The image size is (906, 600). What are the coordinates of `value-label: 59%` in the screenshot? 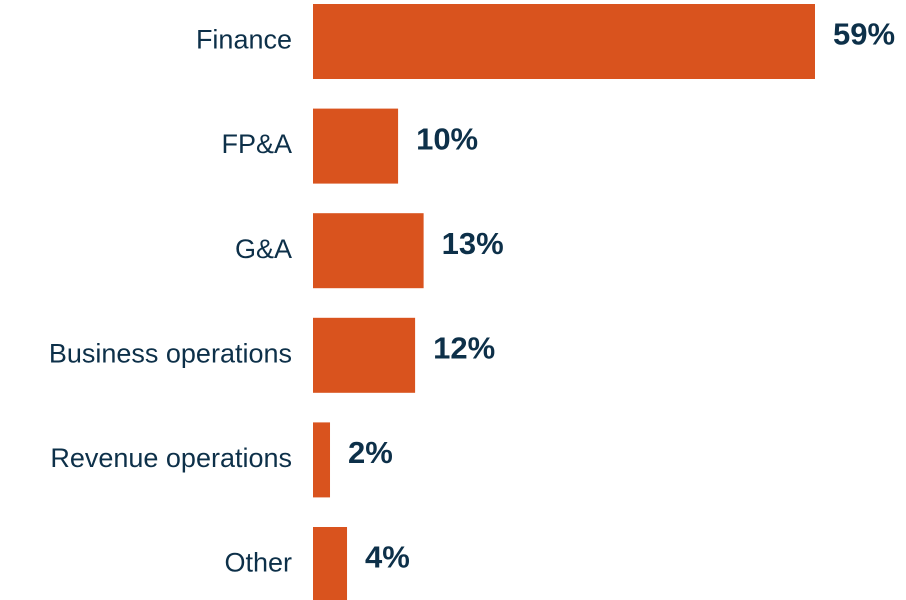 It's located at (864, 34).